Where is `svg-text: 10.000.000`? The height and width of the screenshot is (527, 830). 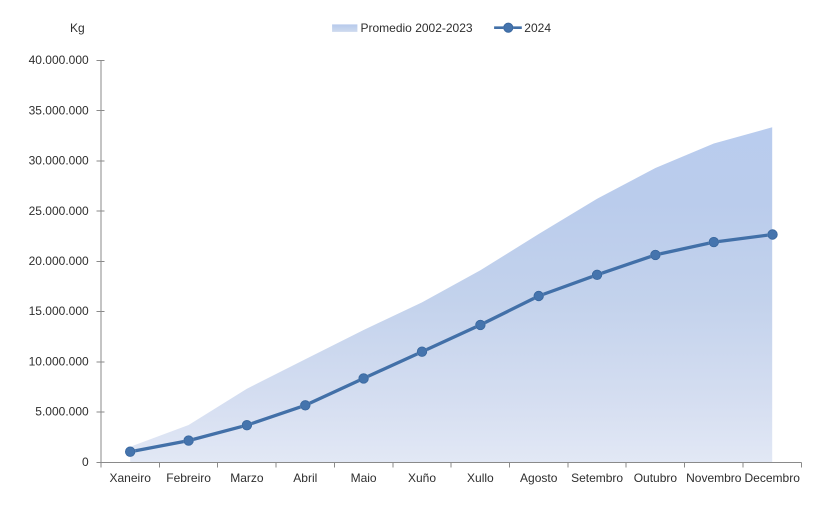 svg-text: 10.000.000 is located at coordinates (59, 362).